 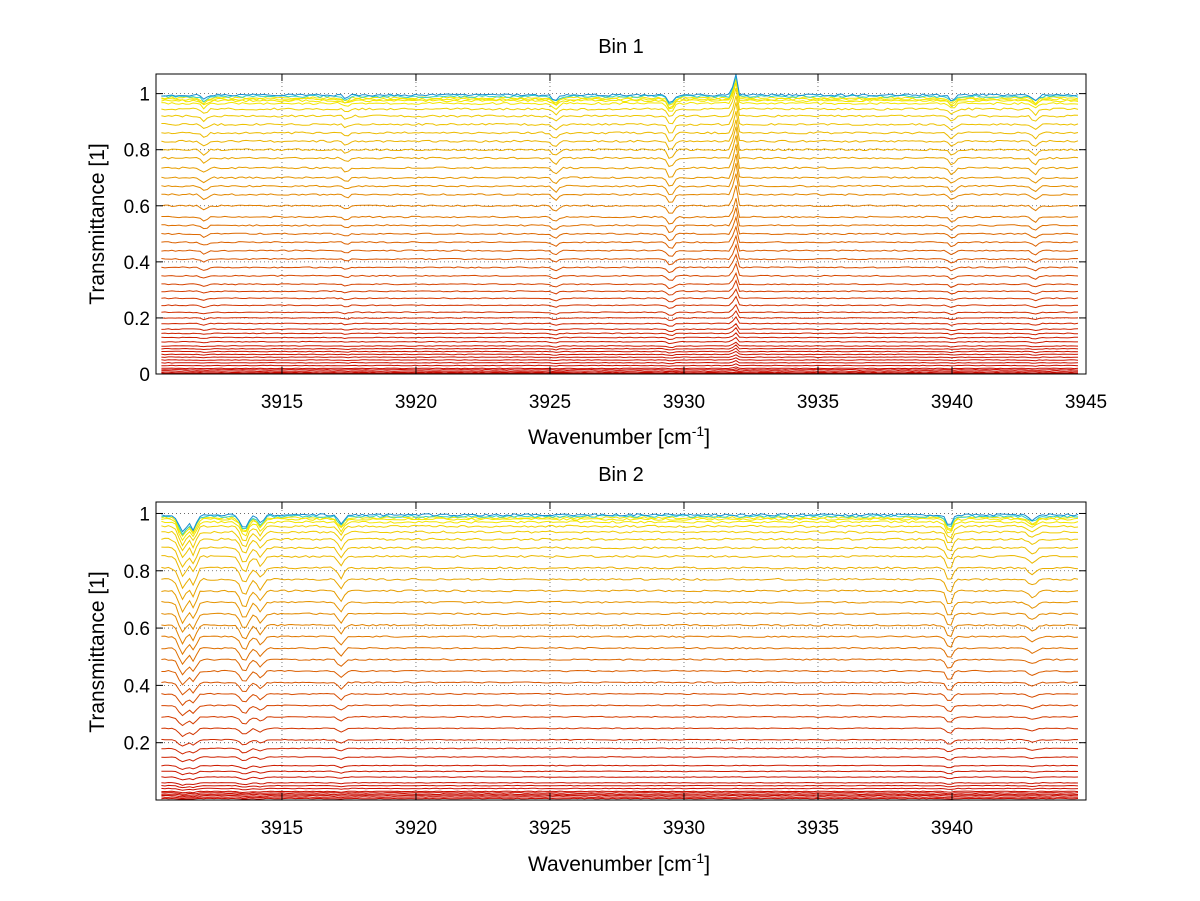 I want to click on x-tick-label: 3915, so click(x=282, y=402).